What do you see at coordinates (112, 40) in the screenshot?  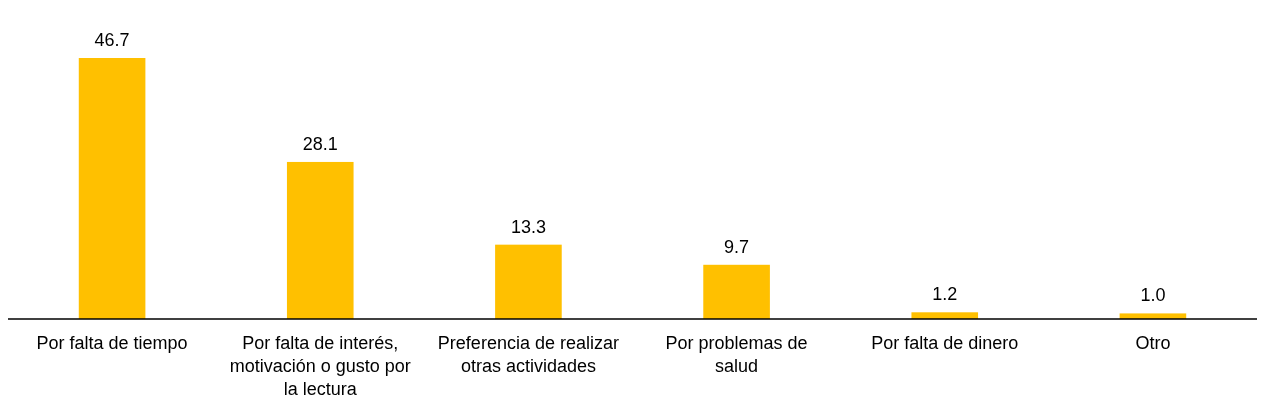 I see `data-label: 46.7` at bounding box center [112, 40].